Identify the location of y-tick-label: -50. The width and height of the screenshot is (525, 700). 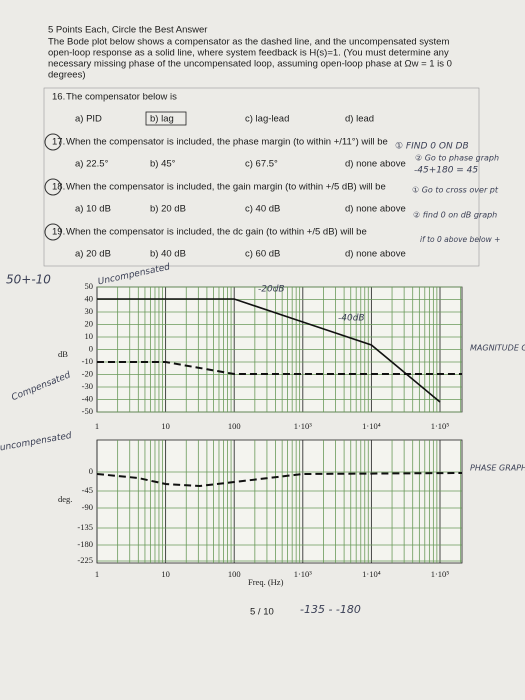
(87, 411).